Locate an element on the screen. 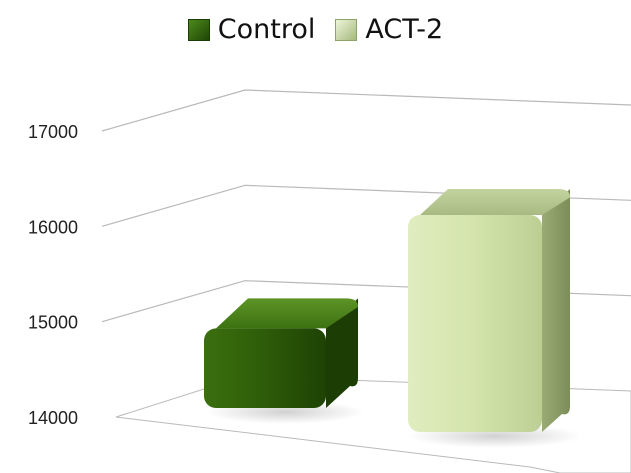 This screenshot has height=473, width=631. bar-act-2-side is located at coordinates (556, 310).